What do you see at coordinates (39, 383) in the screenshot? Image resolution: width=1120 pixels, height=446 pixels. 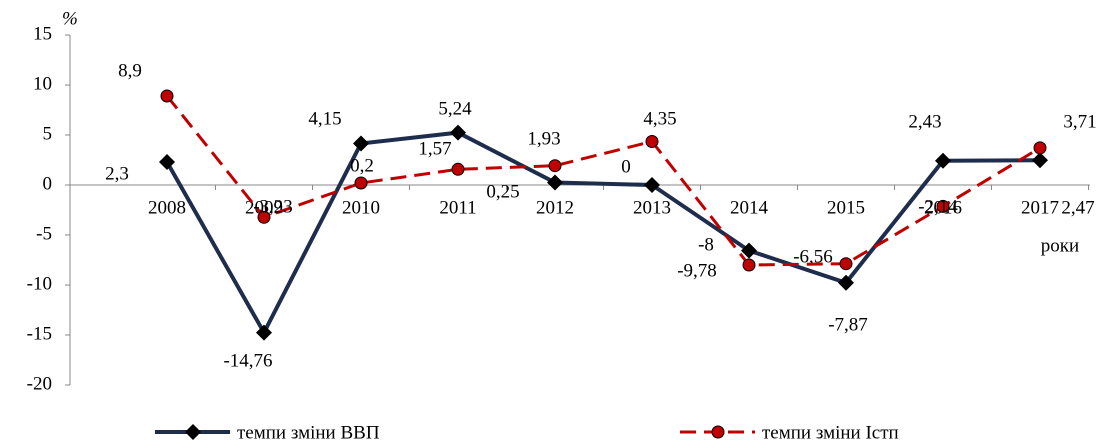 I see `y-tick-label: -20` at bounding box center [39, 383].